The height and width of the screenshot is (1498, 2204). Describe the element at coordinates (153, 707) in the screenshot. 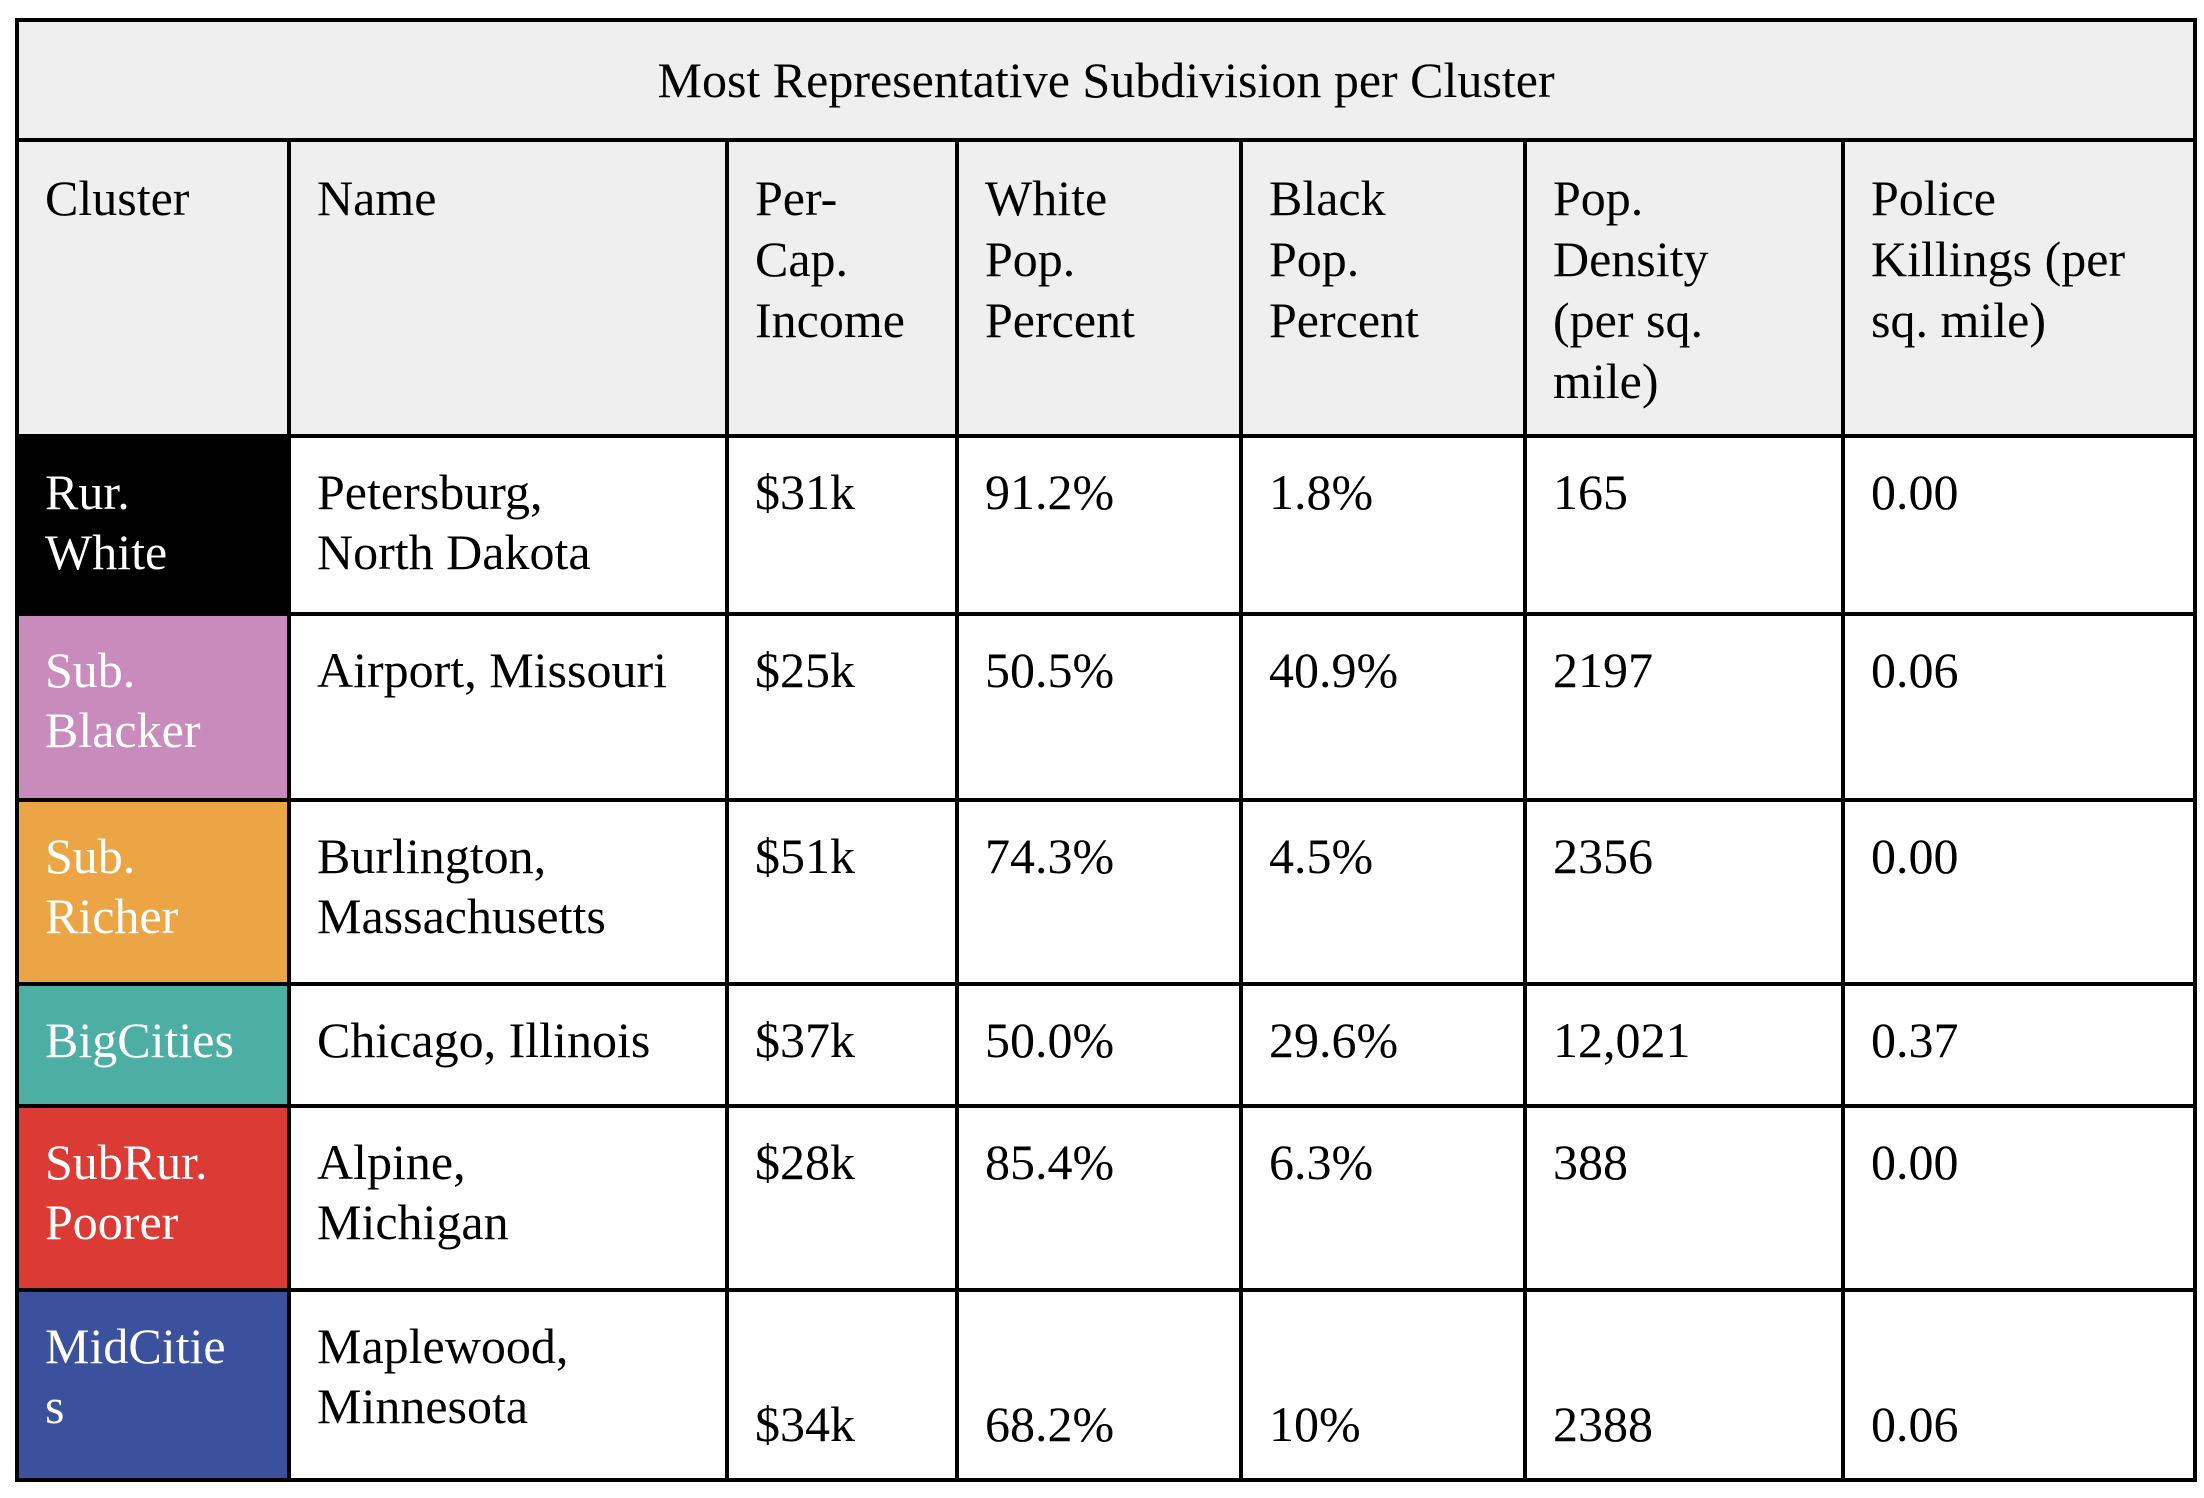

I see `cluster-cell: Sub. Blacker` at that location.